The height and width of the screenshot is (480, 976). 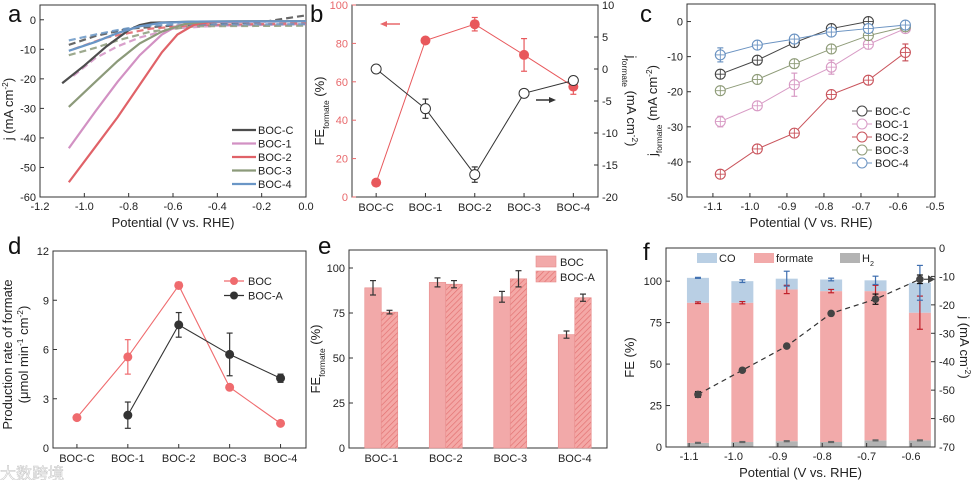 I want to click on legend-label: H2, so click(x=868, y=260).